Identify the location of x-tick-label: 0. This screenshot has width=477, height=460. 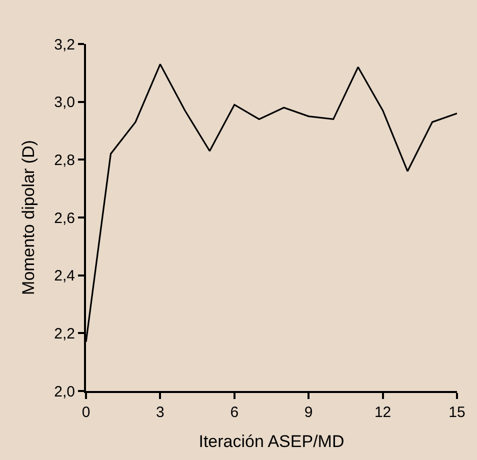
(86, 412).